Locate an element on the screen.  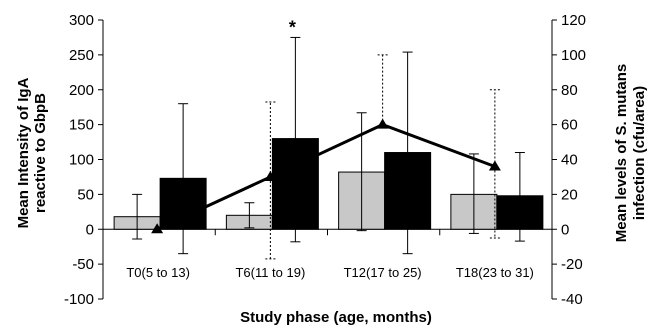
x-tick-label: T6(11 to 19) is located at coordinates (270, 272).